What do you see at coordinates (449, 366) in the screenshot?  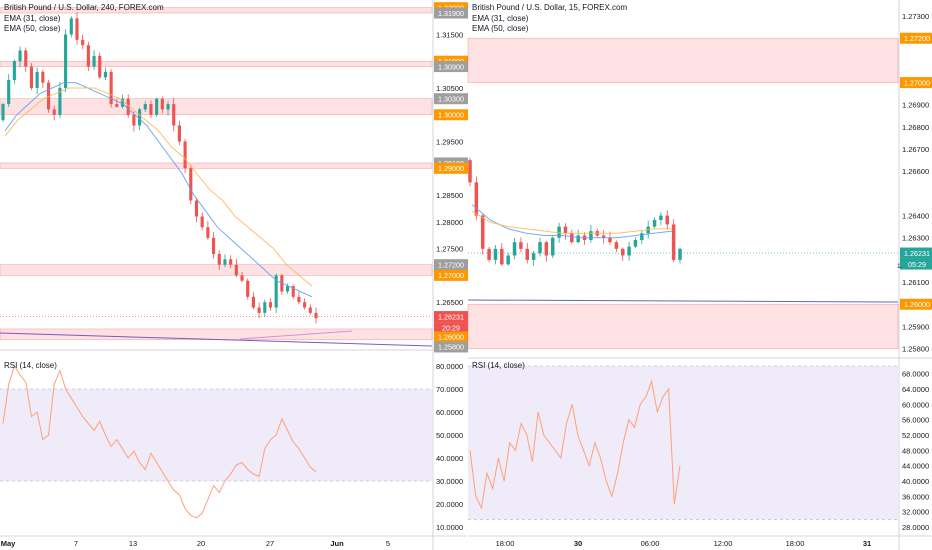 I see `left-rsi-tick: 80.0000` at bounding box center [449, 366].